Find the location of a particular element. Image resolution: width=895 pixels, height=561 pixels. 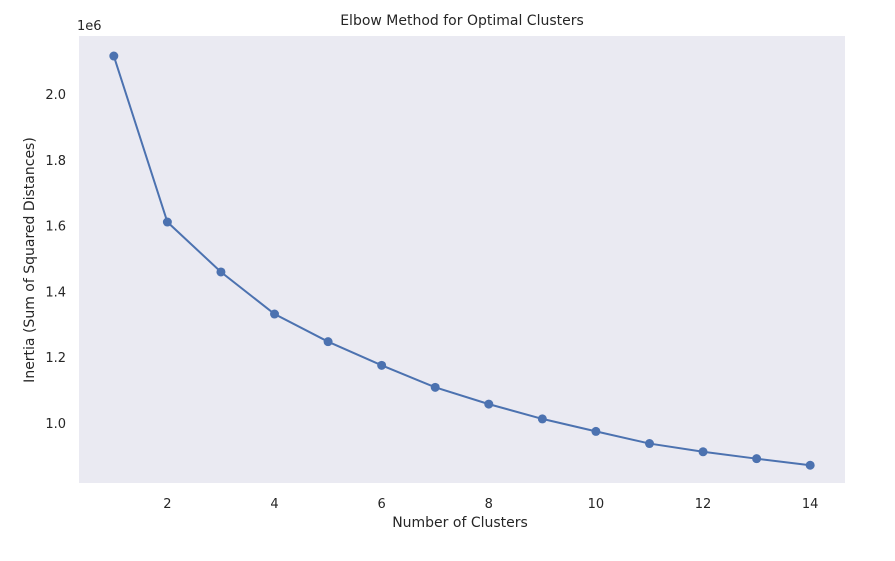

x-tick-label: 2 is located at coordinates (167, 504).